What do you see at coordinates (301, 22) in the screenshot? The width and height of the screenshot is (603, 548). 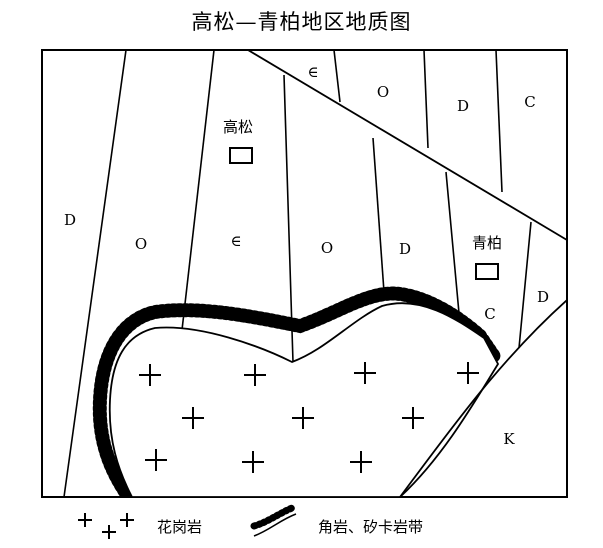 I see `map-title: 高松—青柏地区地质图` at bounding box center [301, 22].